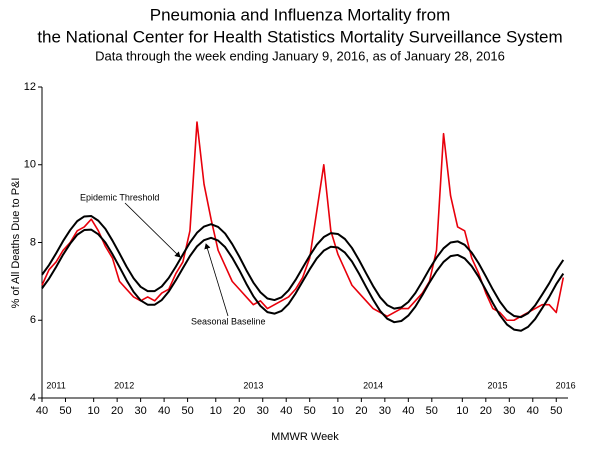  What do you see at coordinates (253, 385) in the screenshot?
I see `year-label: 2013` at bounding box center [253, 385].